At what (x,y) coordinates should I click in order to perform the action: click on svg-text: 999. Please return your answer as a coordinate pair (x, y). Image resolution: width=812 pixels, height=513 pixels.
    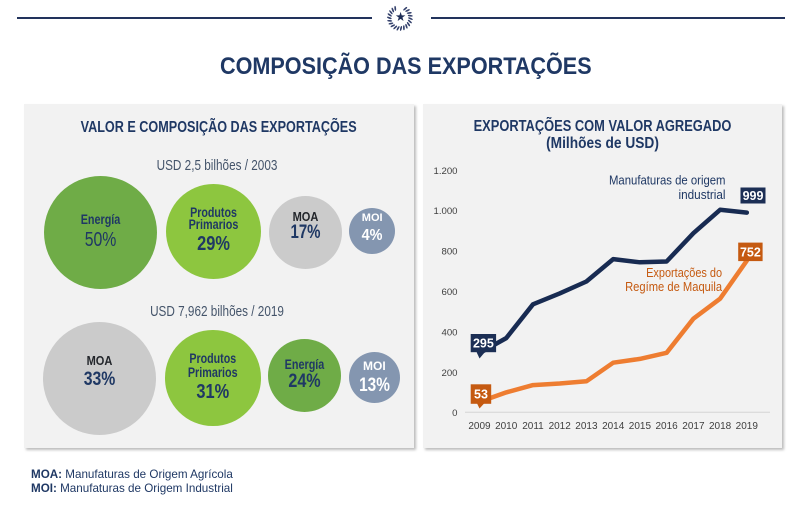
    Looking at the image, I should click on (753, 196).